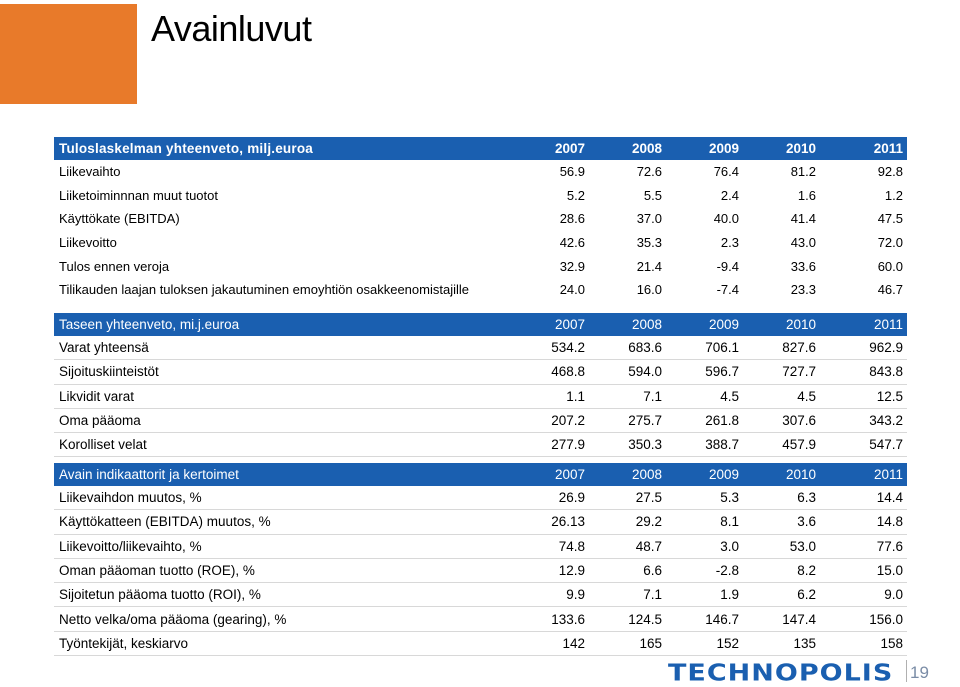 The width and height of the screenshot is (960, 687). What do you see at coordinates (652, 195) in the screenshot?
I see `row-value: 5.5` at bounding box center [652, 195].